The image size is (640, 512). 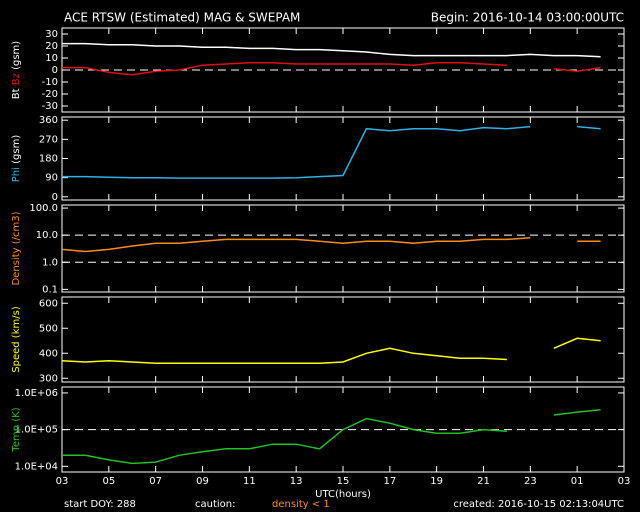 What do you see at coordinates (389, 481) in the screenshot?
I see `x-tick-label: 17` at bounding box center [389, 481].